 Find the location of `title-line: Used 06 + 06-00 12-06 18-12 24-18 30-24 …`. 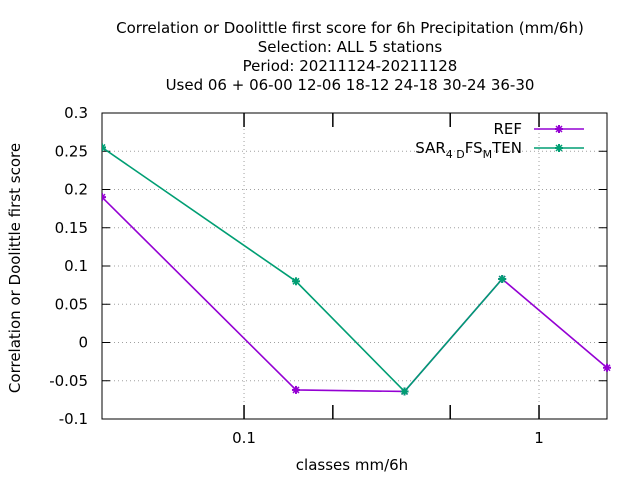

title-line: Used 06 + 06-00 12-06 18-12 24-18 30-24 … is located at coordinates (350, 85).